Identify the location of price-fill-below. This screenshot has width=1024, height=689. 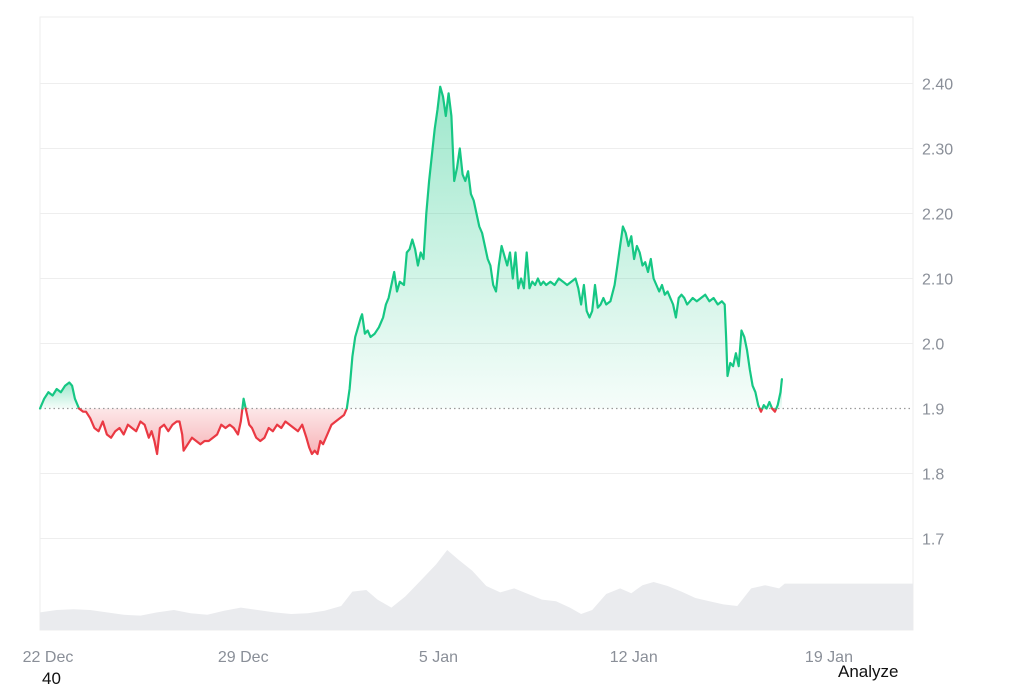
(296, 431).